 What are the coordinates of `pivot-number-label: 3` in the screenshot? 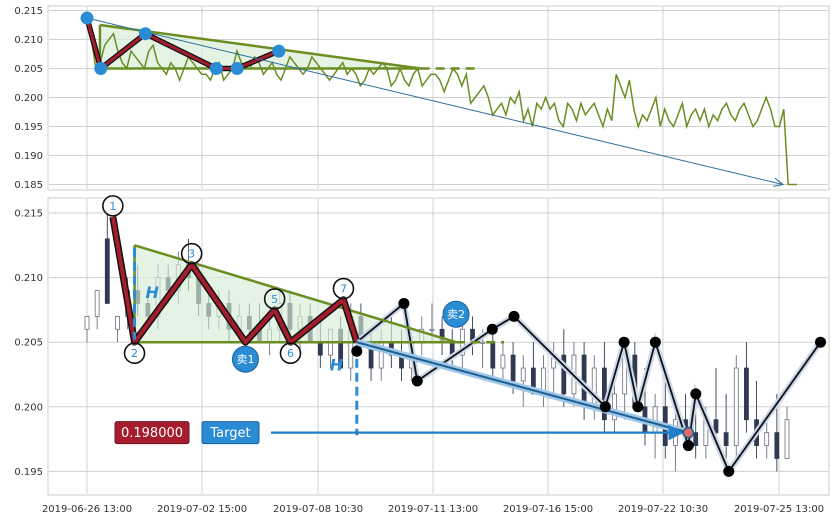 It's located at (191, 254).